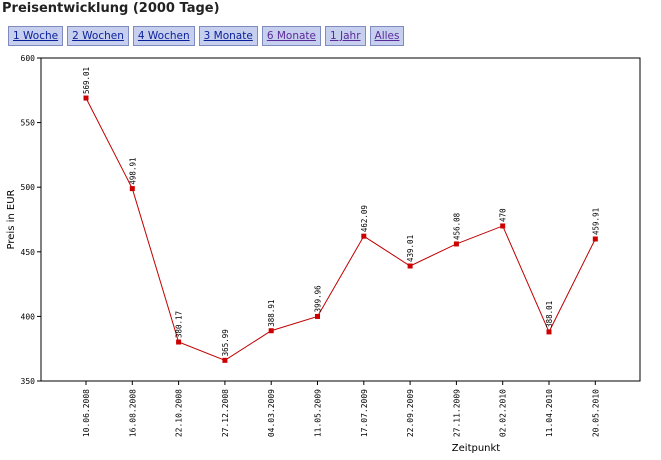  What do you see at coordinates (228, 36) in the screenshot?
I see `tab-3-monate: 3 Monate` at bounding box center [228, 36].